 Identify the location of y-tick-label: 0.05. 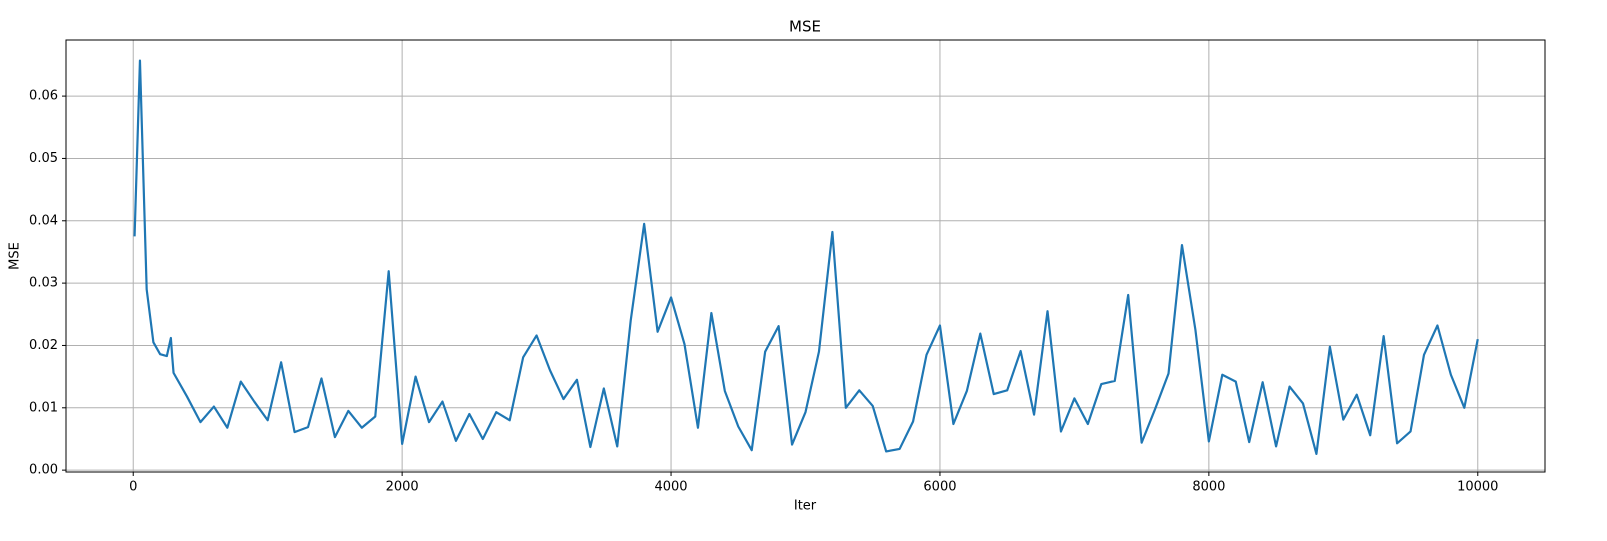
(43, 158).